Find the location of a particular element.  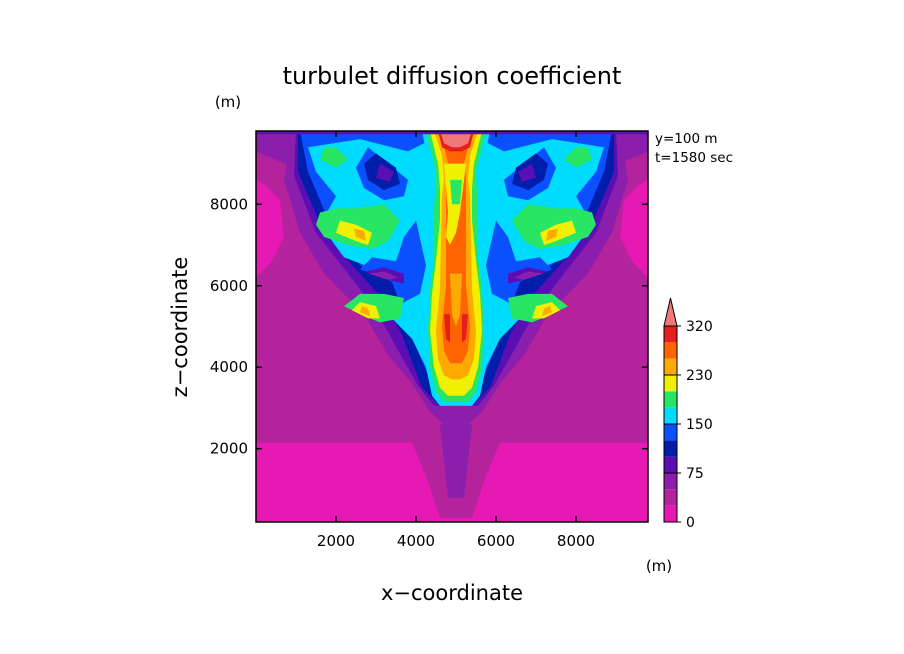

x-axis-label: x−coordinate is located at coordinates (452, 593).